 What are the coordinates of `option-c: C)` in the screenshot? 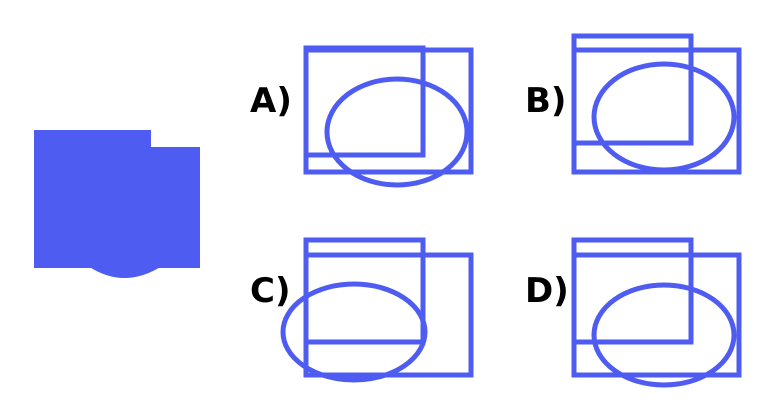 It's located at (362, 310).